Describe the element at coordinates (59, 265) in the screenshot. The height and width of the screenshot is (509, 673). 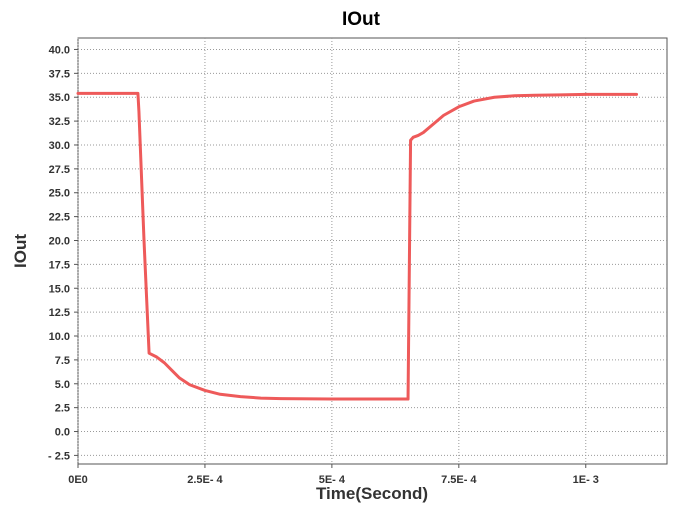
I see `y-tick-label: 17.5` at that location.